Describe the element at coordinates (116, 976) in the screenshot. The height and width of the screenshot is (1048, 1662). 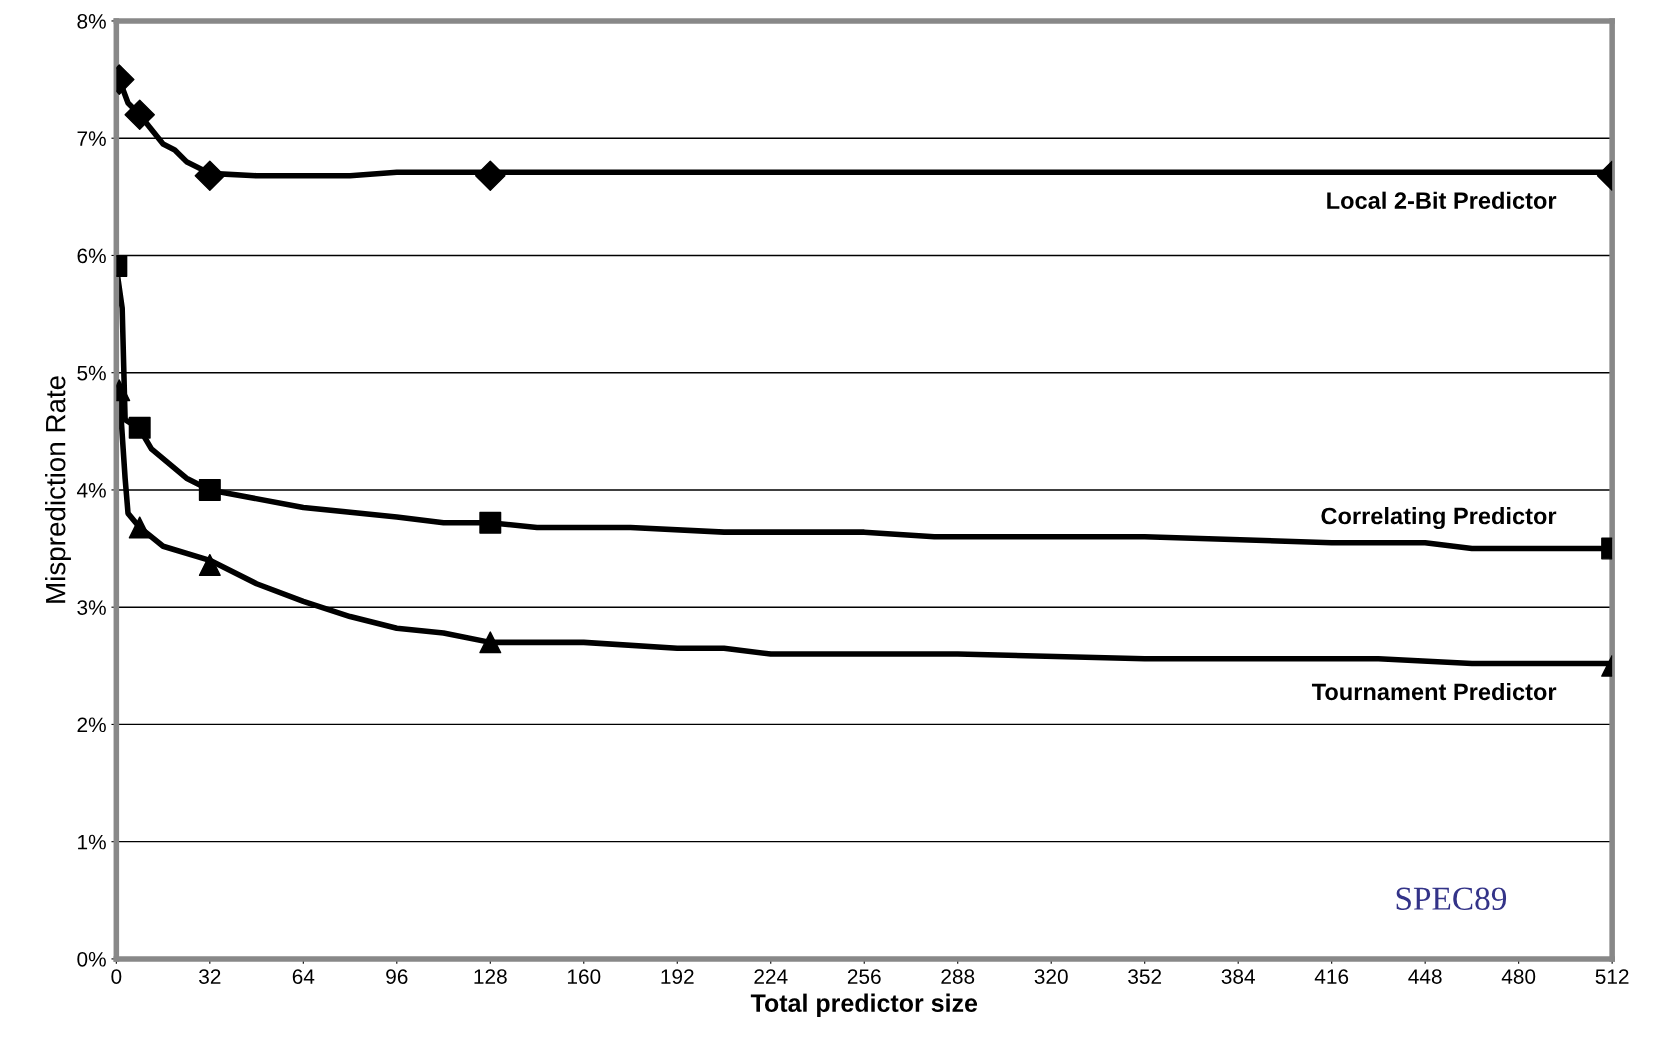
I see `x-tick-label: 0` at that location.